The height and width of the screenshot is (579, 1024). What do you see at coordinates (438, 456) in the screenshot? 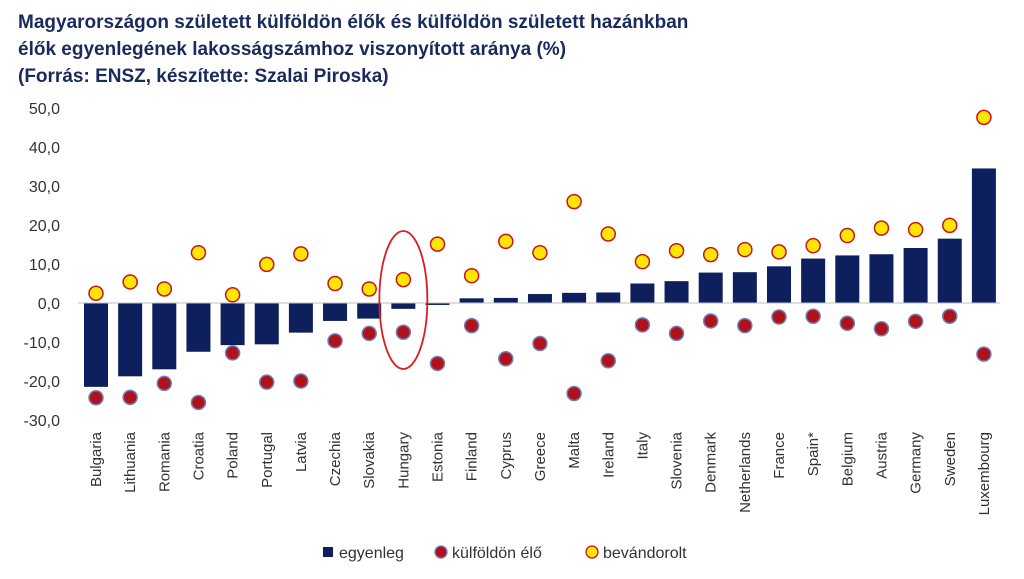
I see `x-tick-label: Estonia` at bounding box center [438, 456].